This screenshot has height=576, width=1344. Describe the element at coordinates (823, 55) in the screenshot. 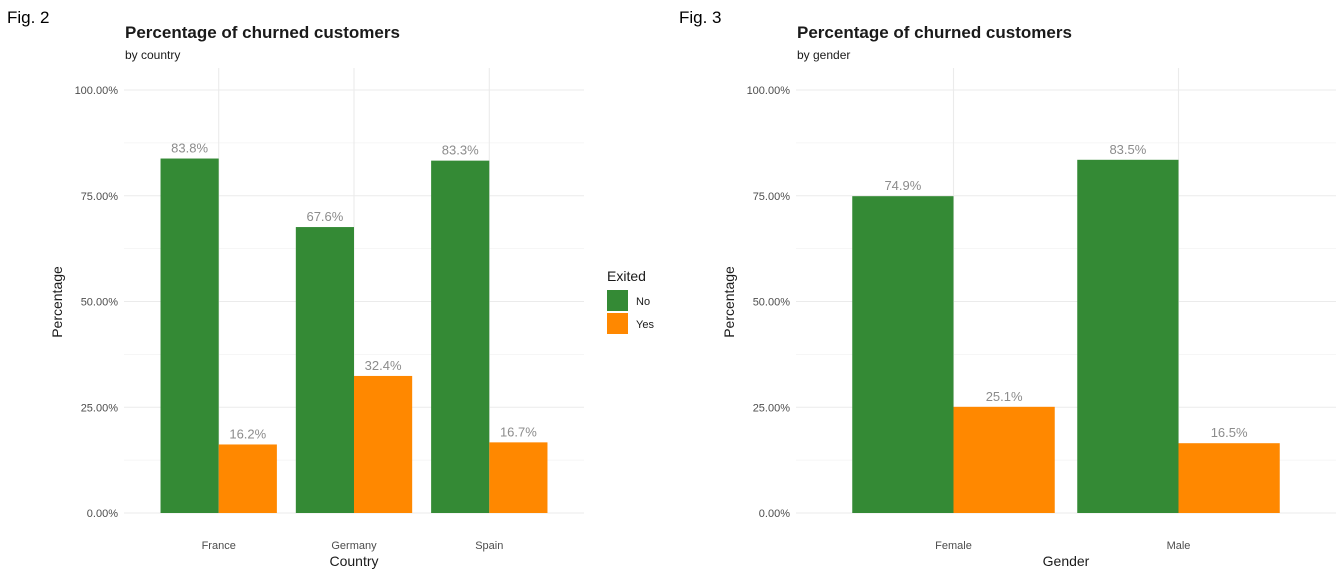

I see `chart-subtitle: by gender` at that location.